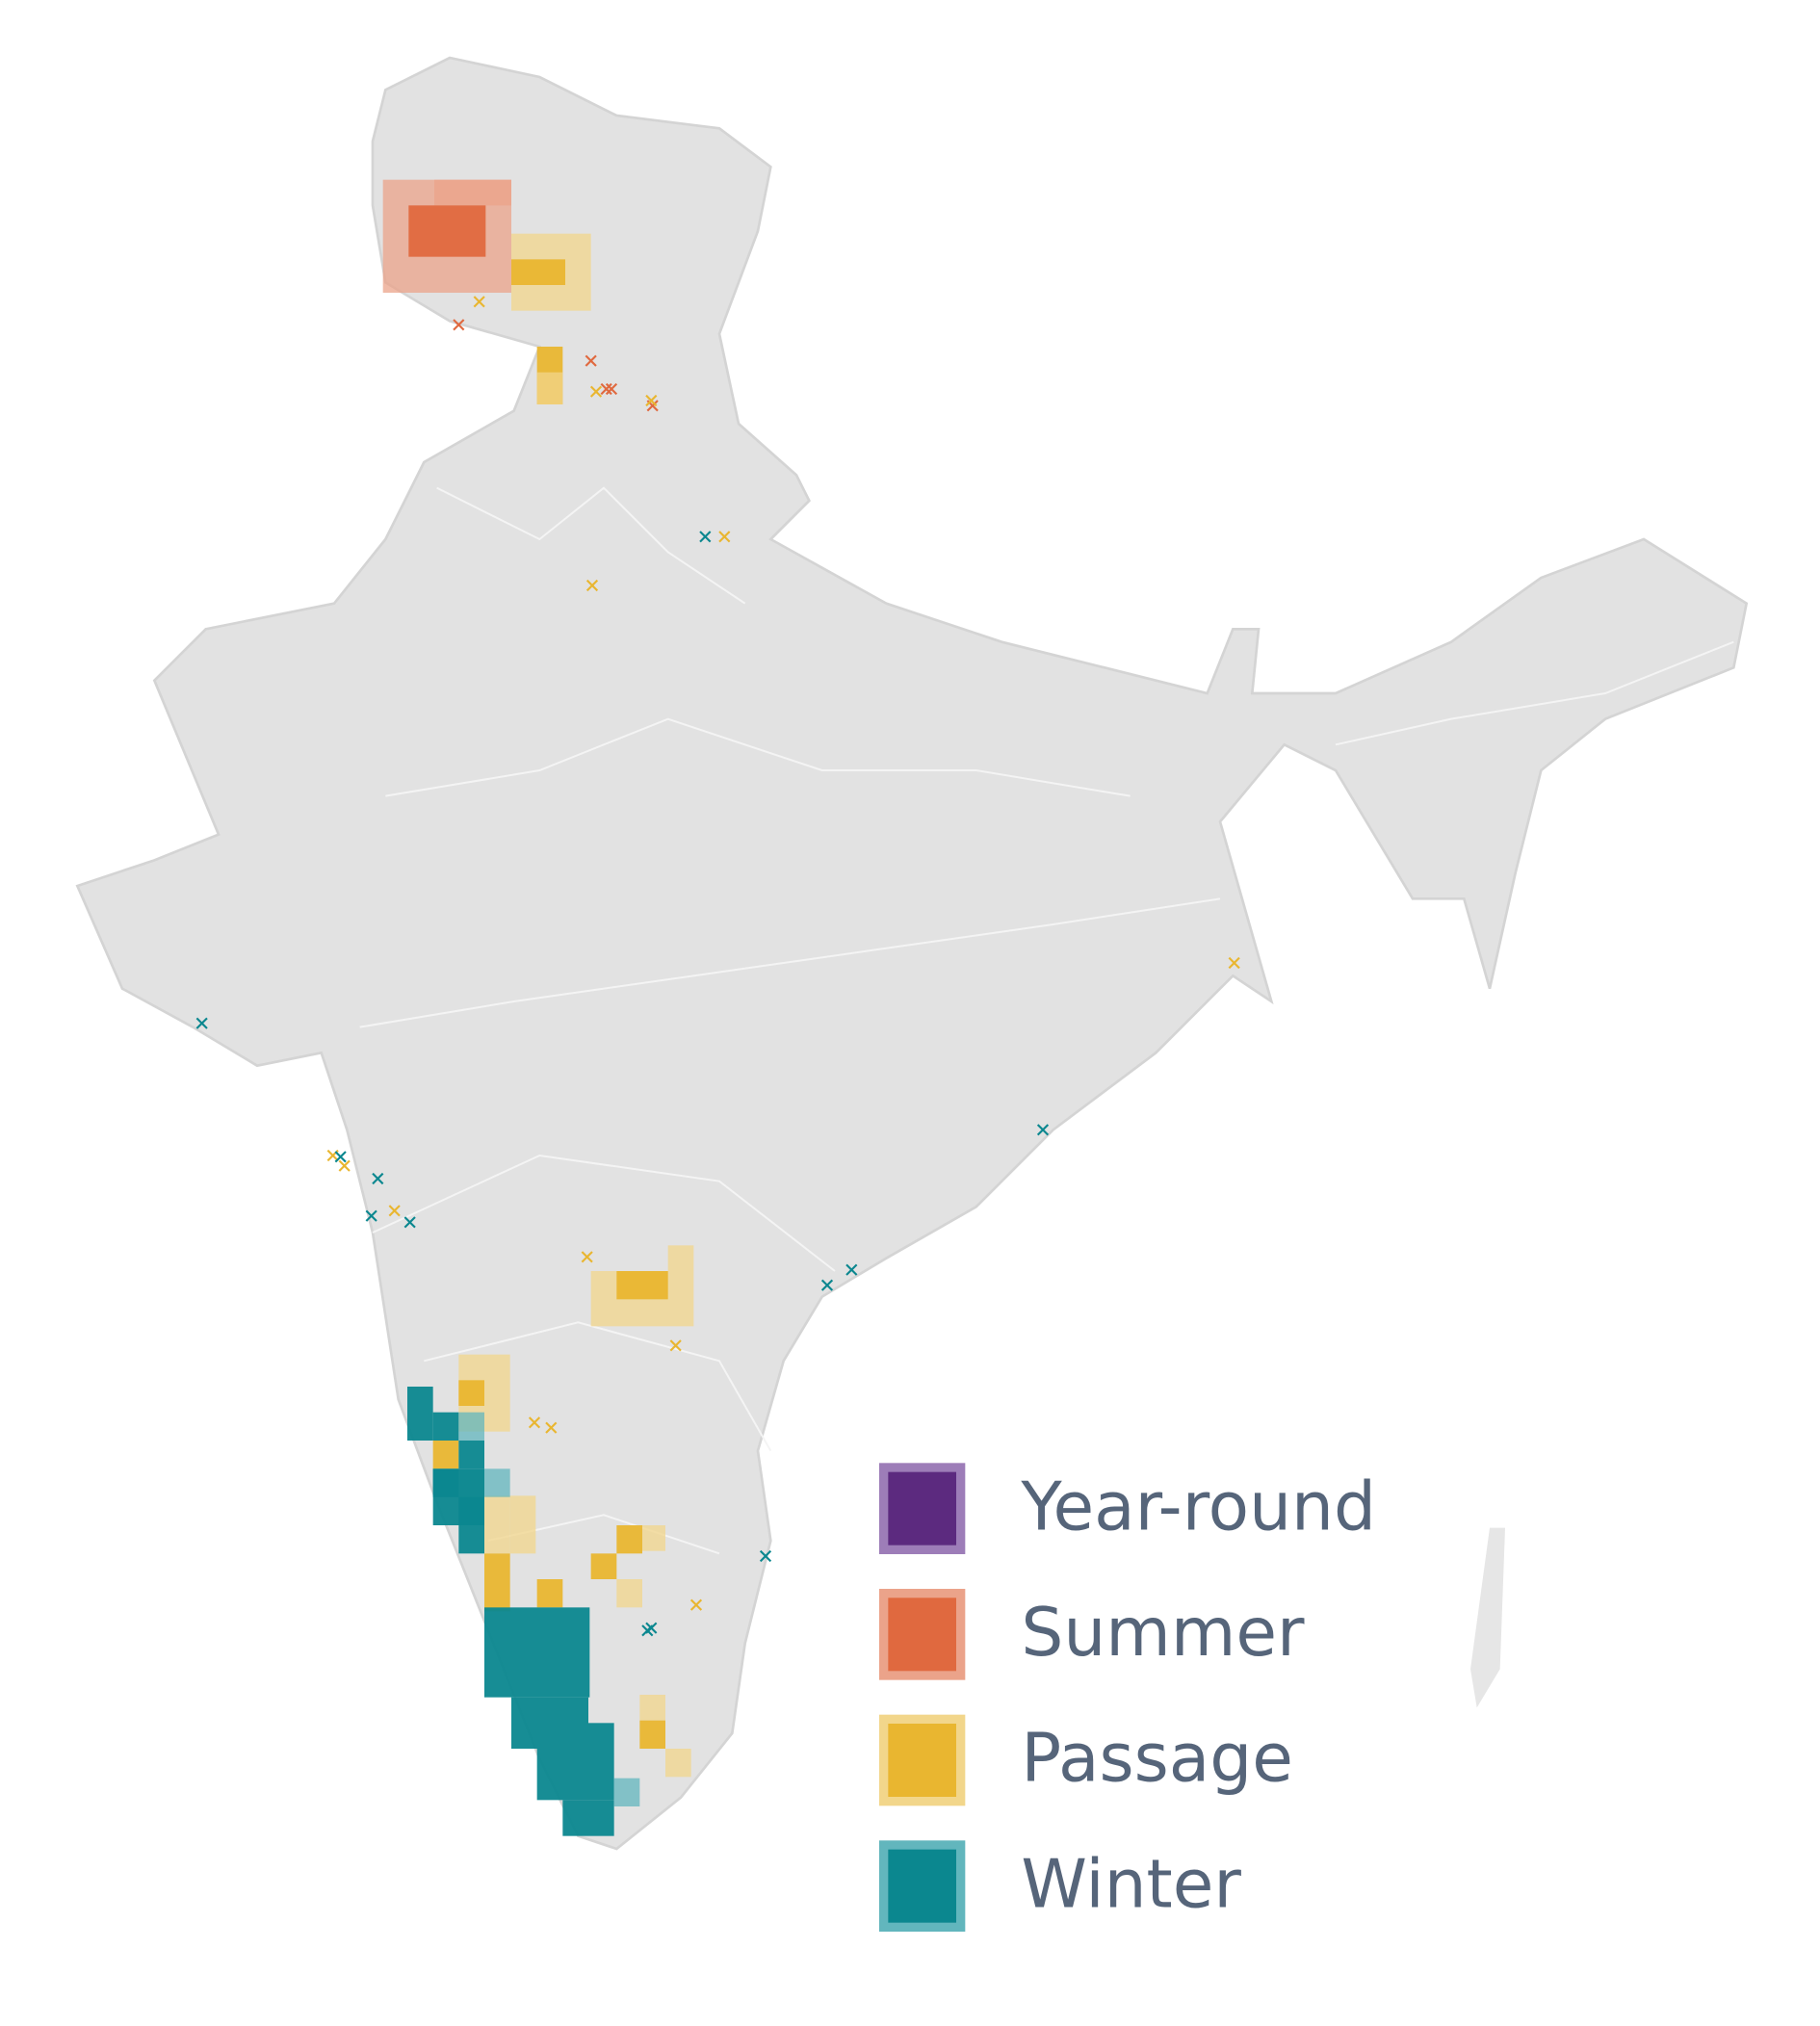 The height and width of the screenshot is (2026, 1820). Describe the element at coordinates (1127, 1698) in the screenshot. I see `legend: Year-round Summer Passage Winter` at that location.